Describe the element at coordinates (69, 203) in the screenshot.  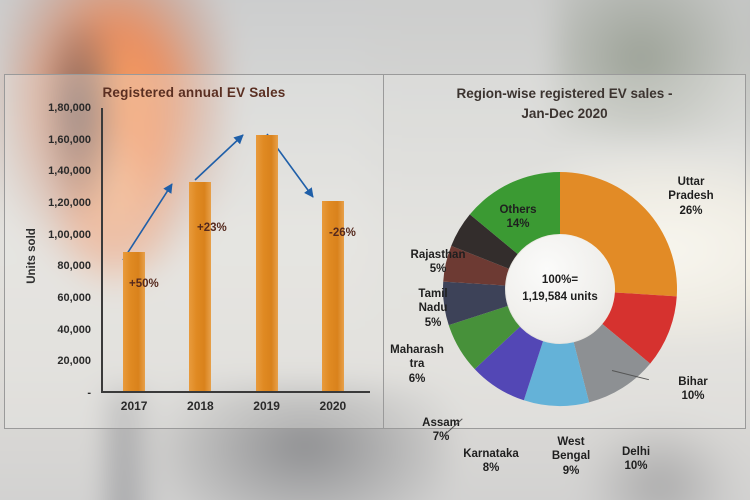
I see `y-axis-tick: 1,20,000` at that location.